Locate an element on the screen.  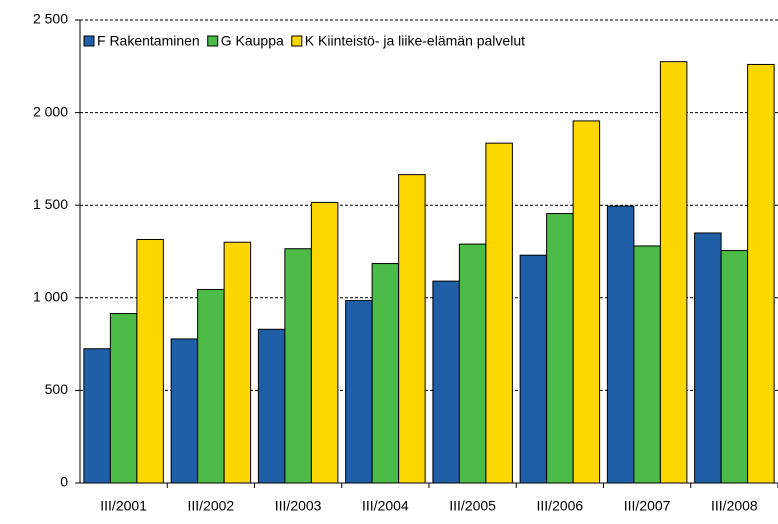
x-tick-label: III/2003 is located at coordinates (298, 506).